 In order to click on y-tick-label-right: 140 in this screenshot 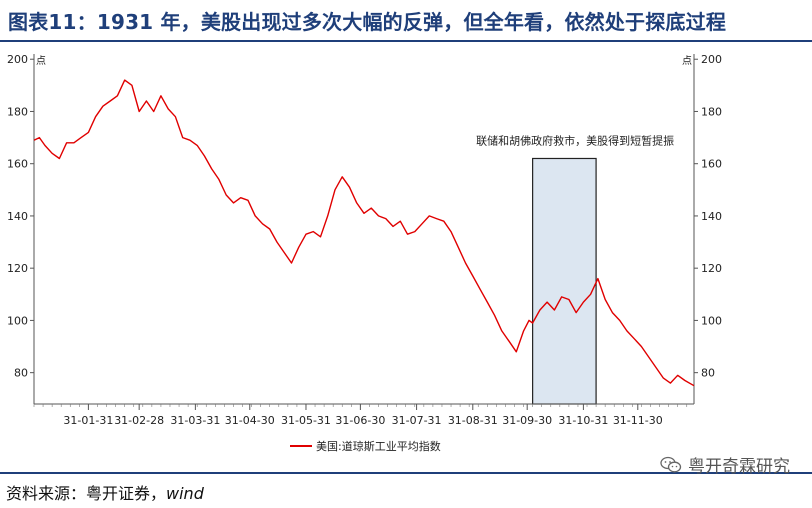, I will do `click(711, 216)`.